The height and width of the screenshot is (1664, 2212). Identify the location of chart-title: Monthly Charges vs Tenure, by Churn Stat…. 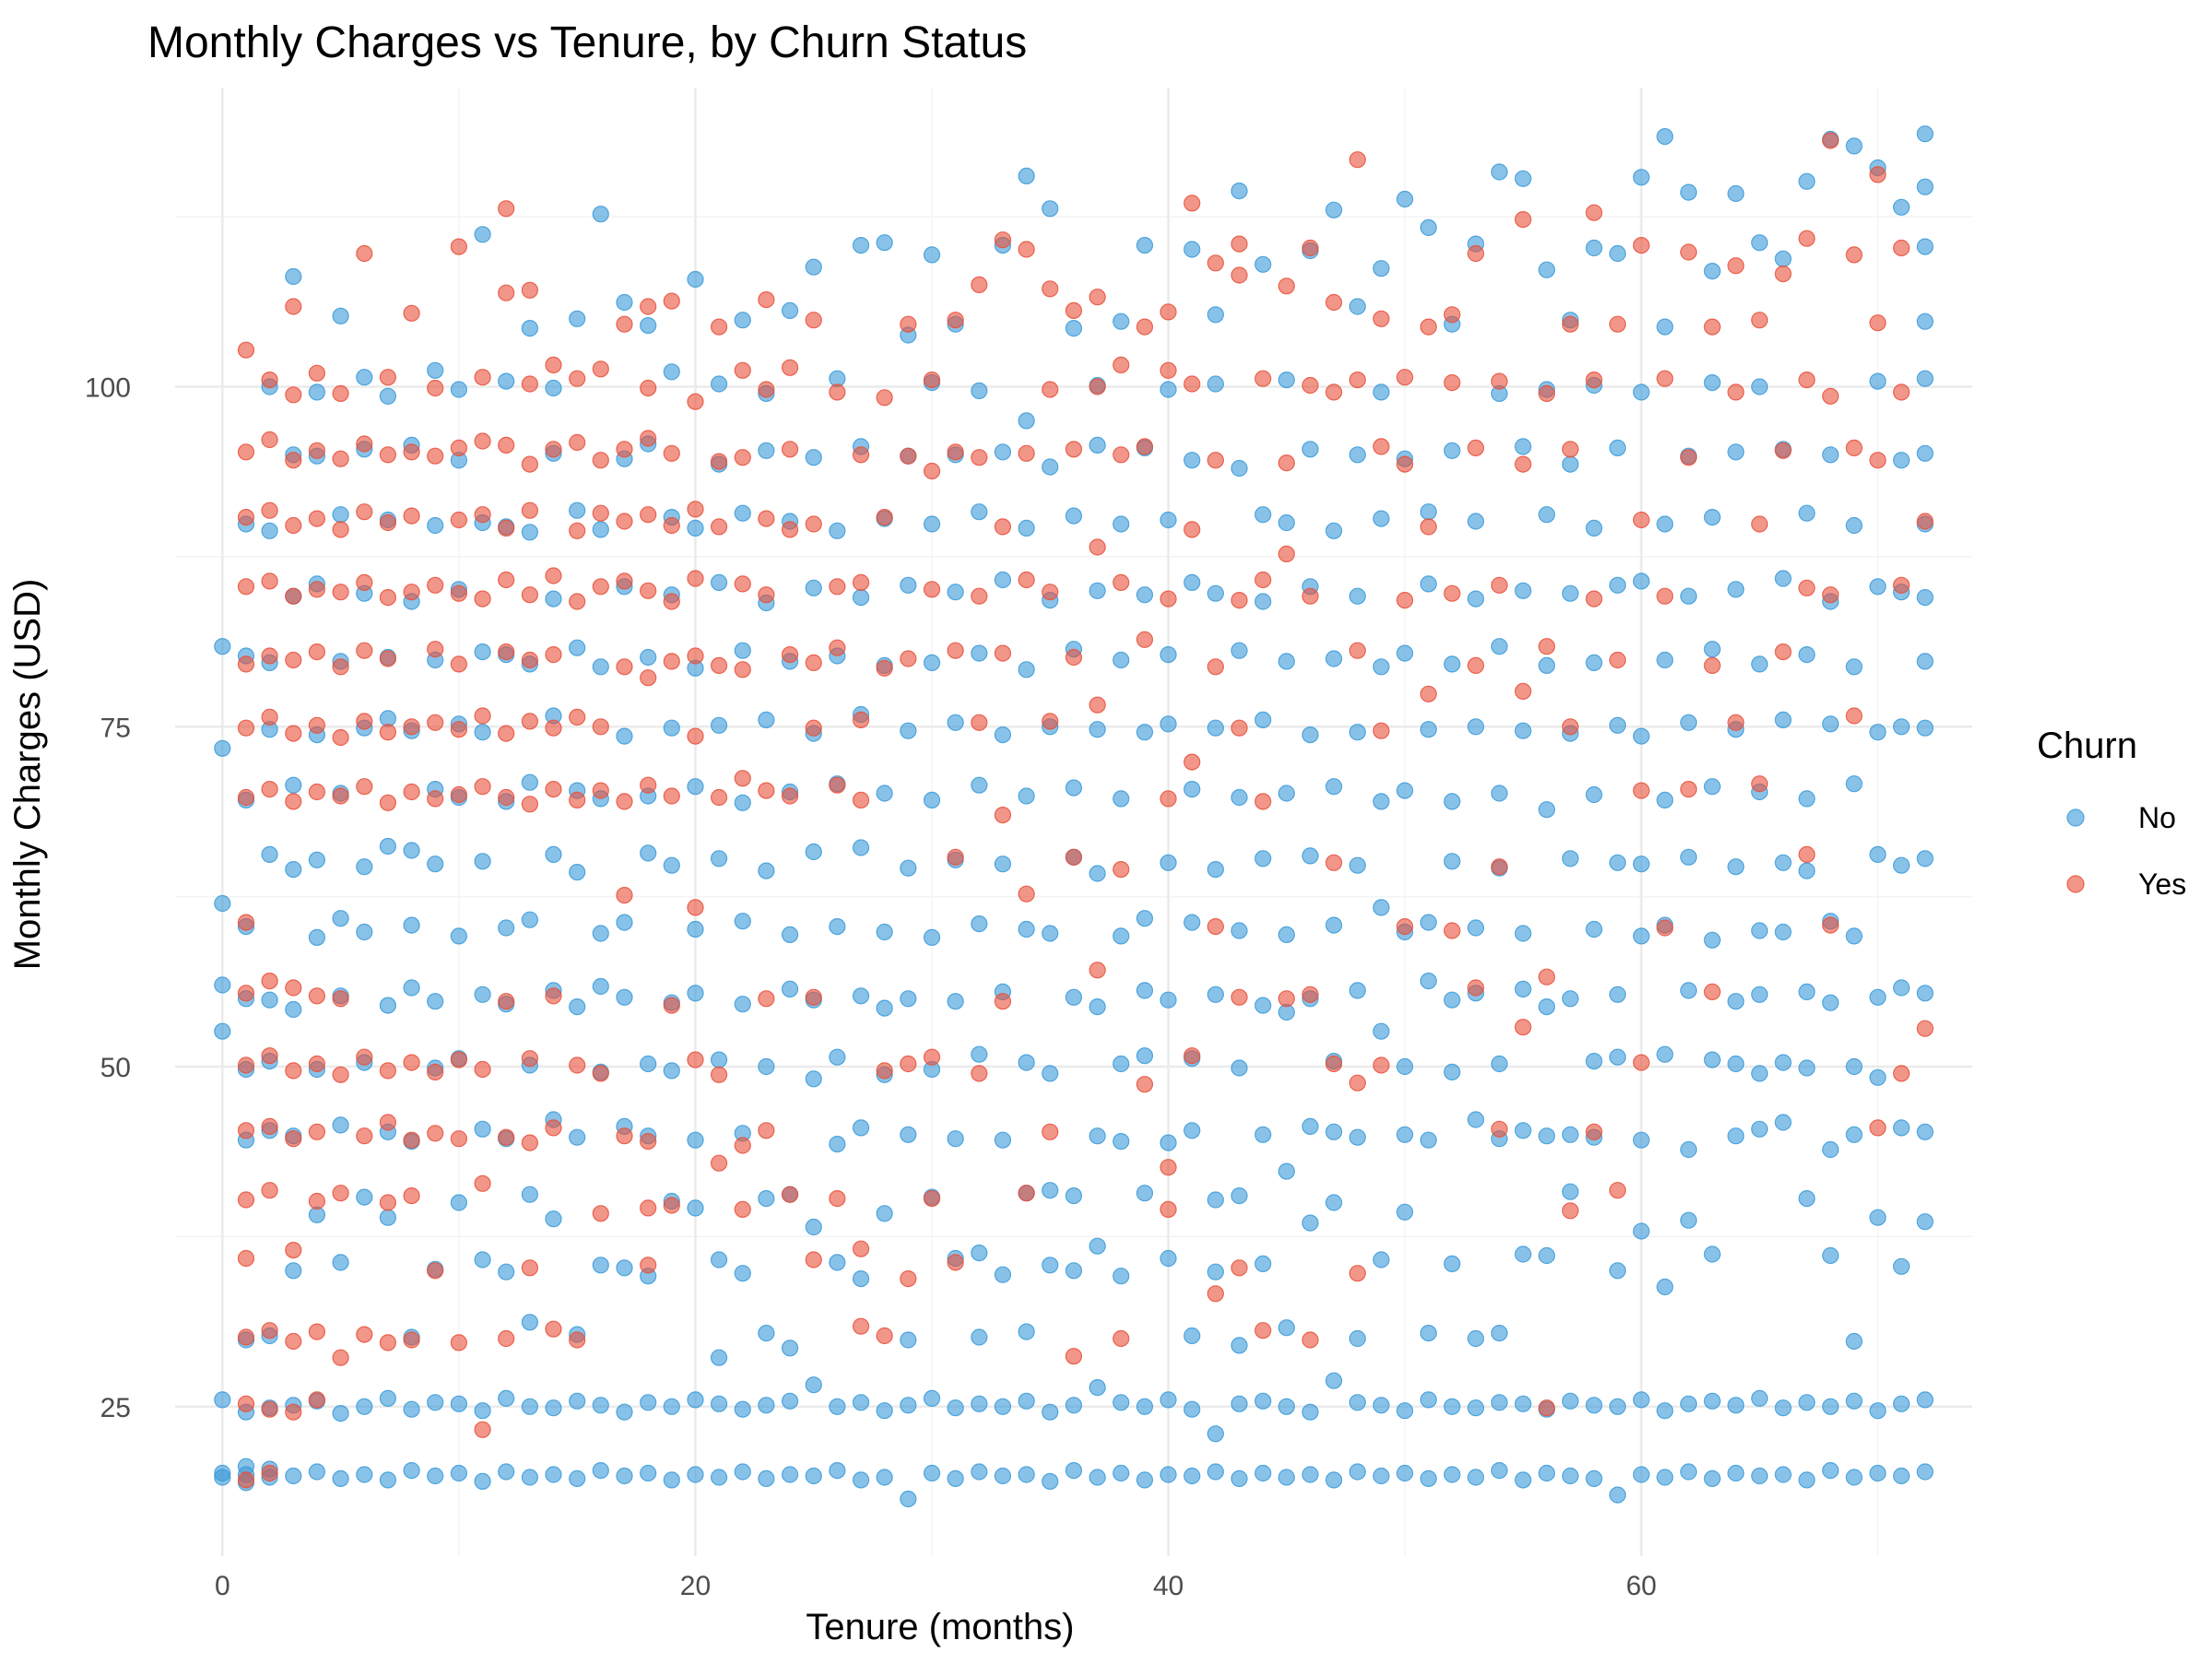
(587, 42).